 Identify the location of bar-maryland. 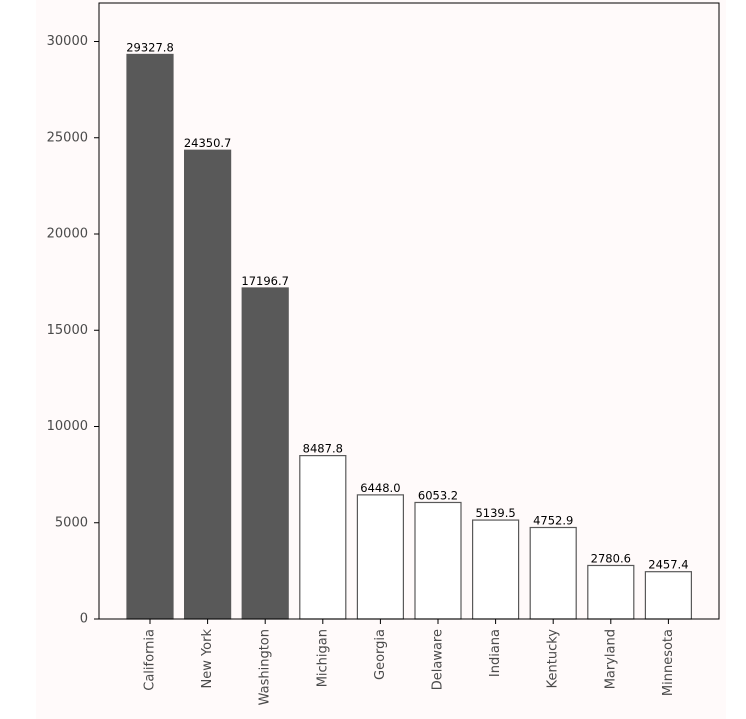
(611, 592).